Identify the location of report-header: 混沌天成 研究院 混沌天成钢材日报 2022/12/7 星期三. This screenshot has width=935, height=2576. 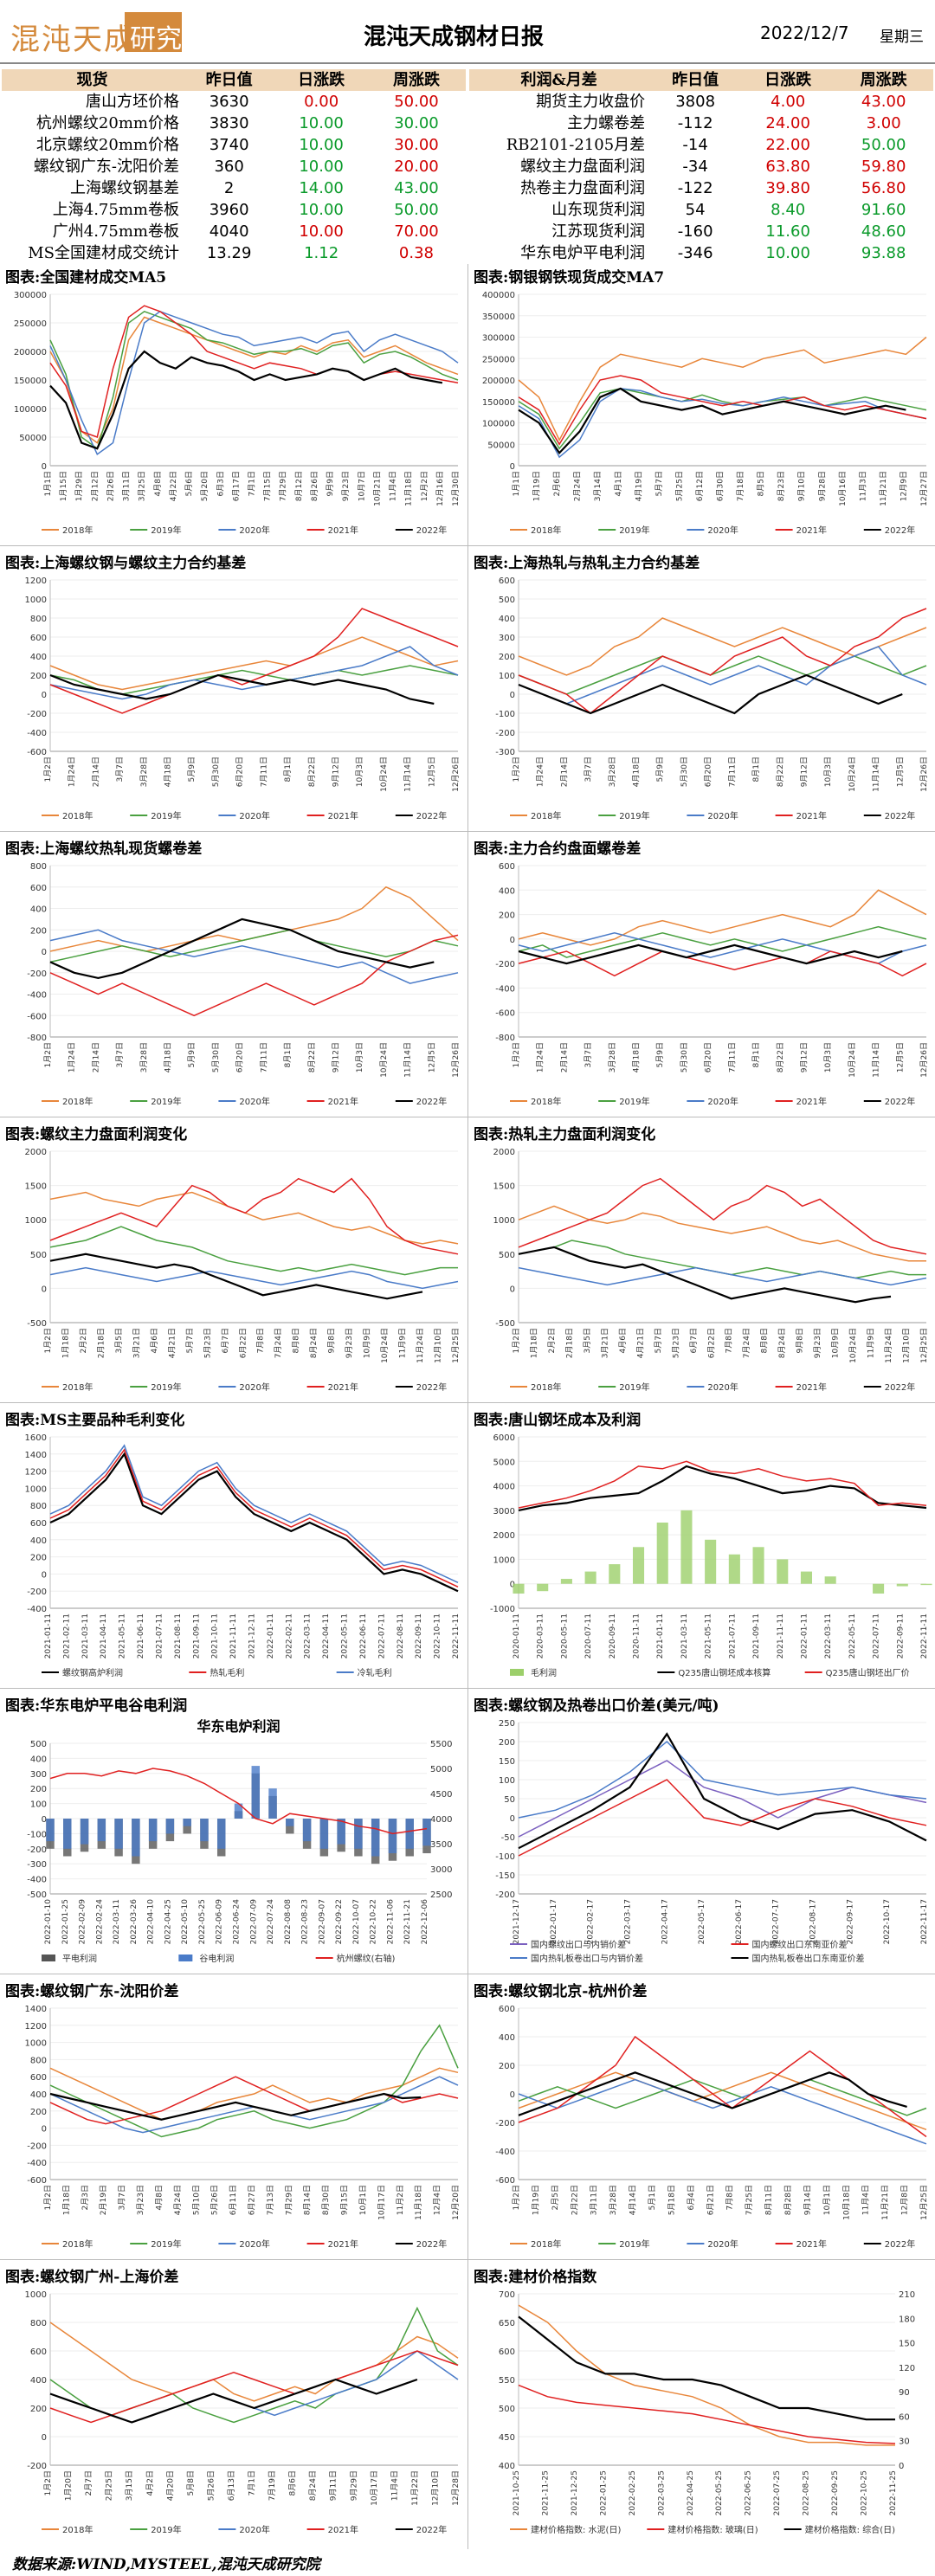
(467, 32).